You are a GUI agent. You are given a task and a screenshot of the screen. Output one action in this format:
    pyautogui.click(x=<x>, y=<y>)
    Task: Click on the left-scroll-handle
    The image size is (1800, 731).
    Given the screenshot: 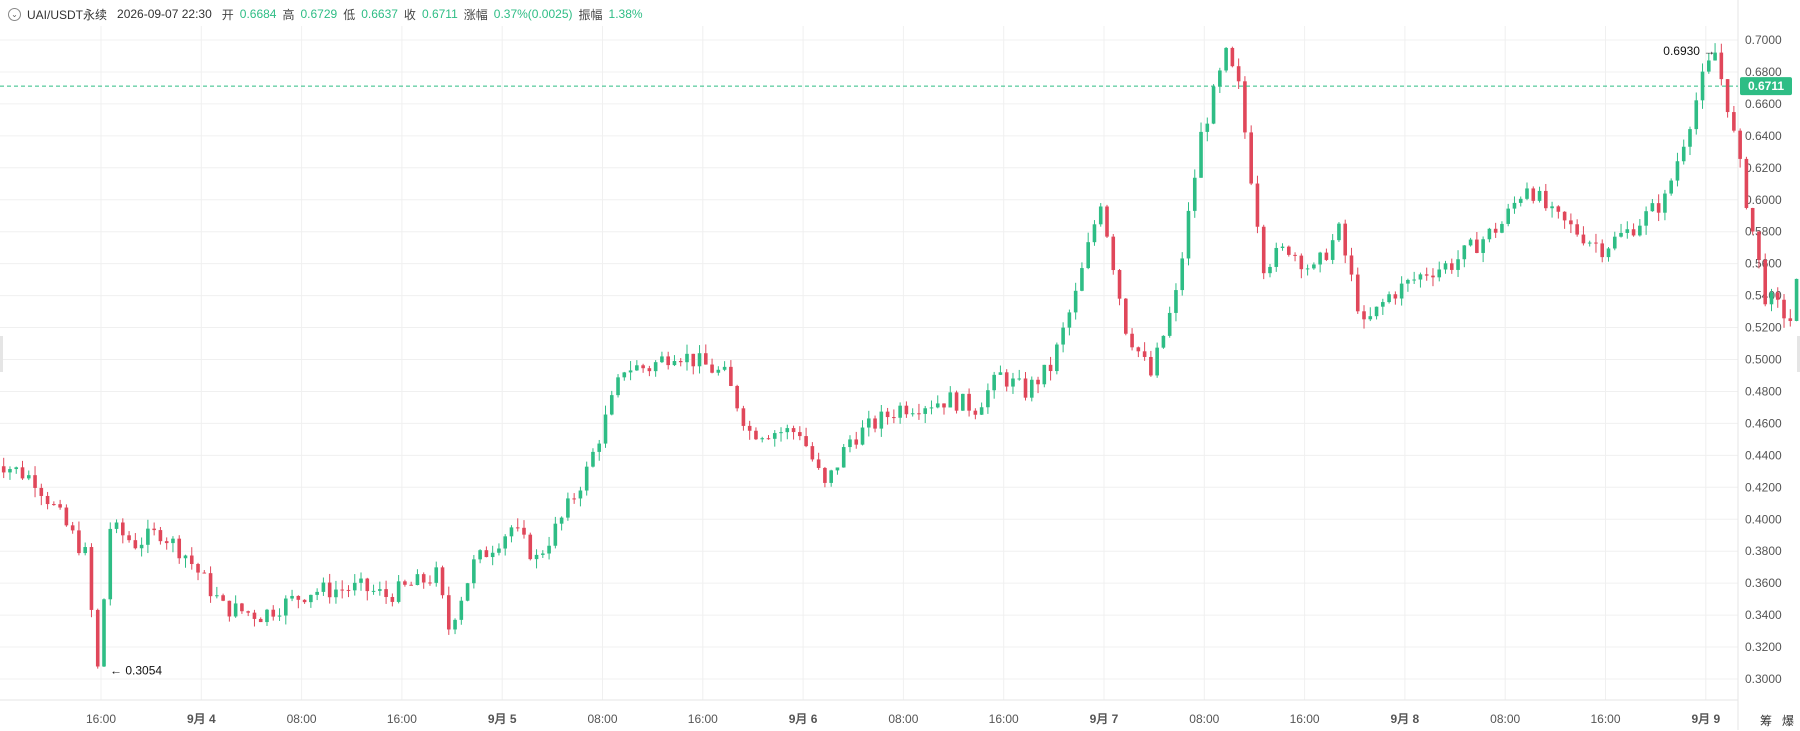 What is the action you would take?
    pyautogui.click(x=1, y=354)
    